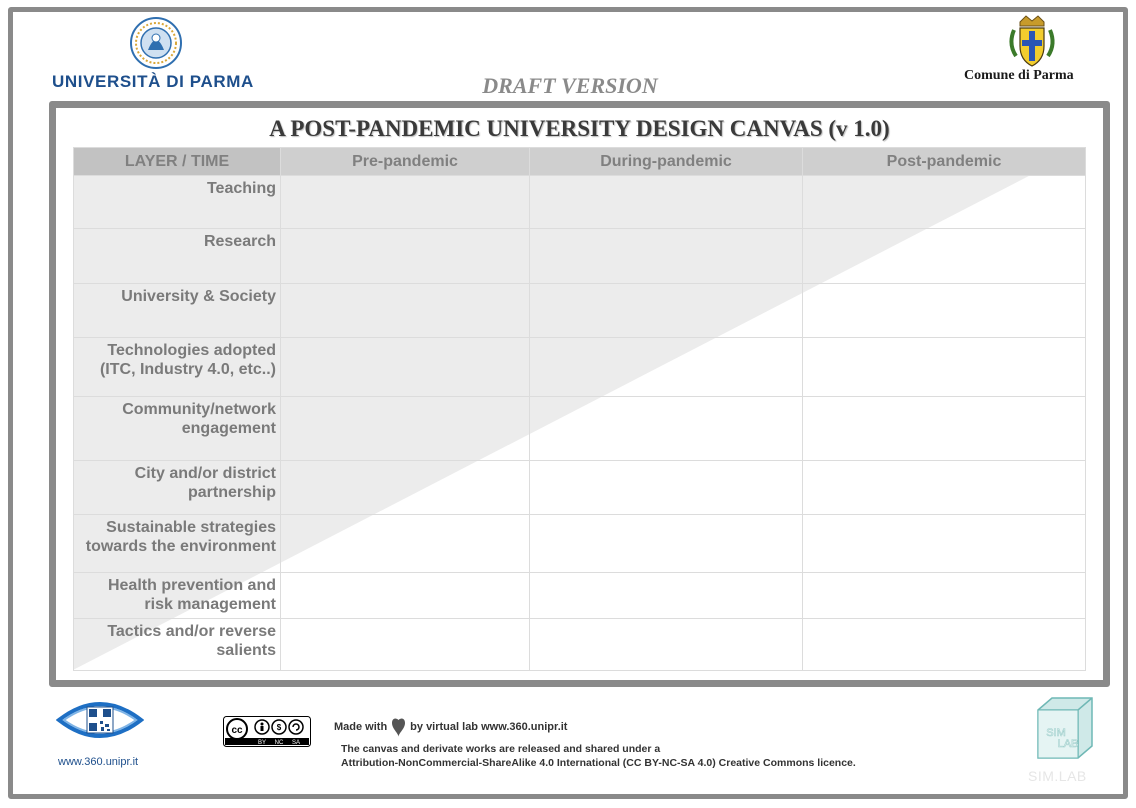 The image size is (1136, 808). What do you see at coordinates (405, 161) in the screenshot?
I see `column-header-pre: Pre-pandemic` at bounding box center [405, 161].